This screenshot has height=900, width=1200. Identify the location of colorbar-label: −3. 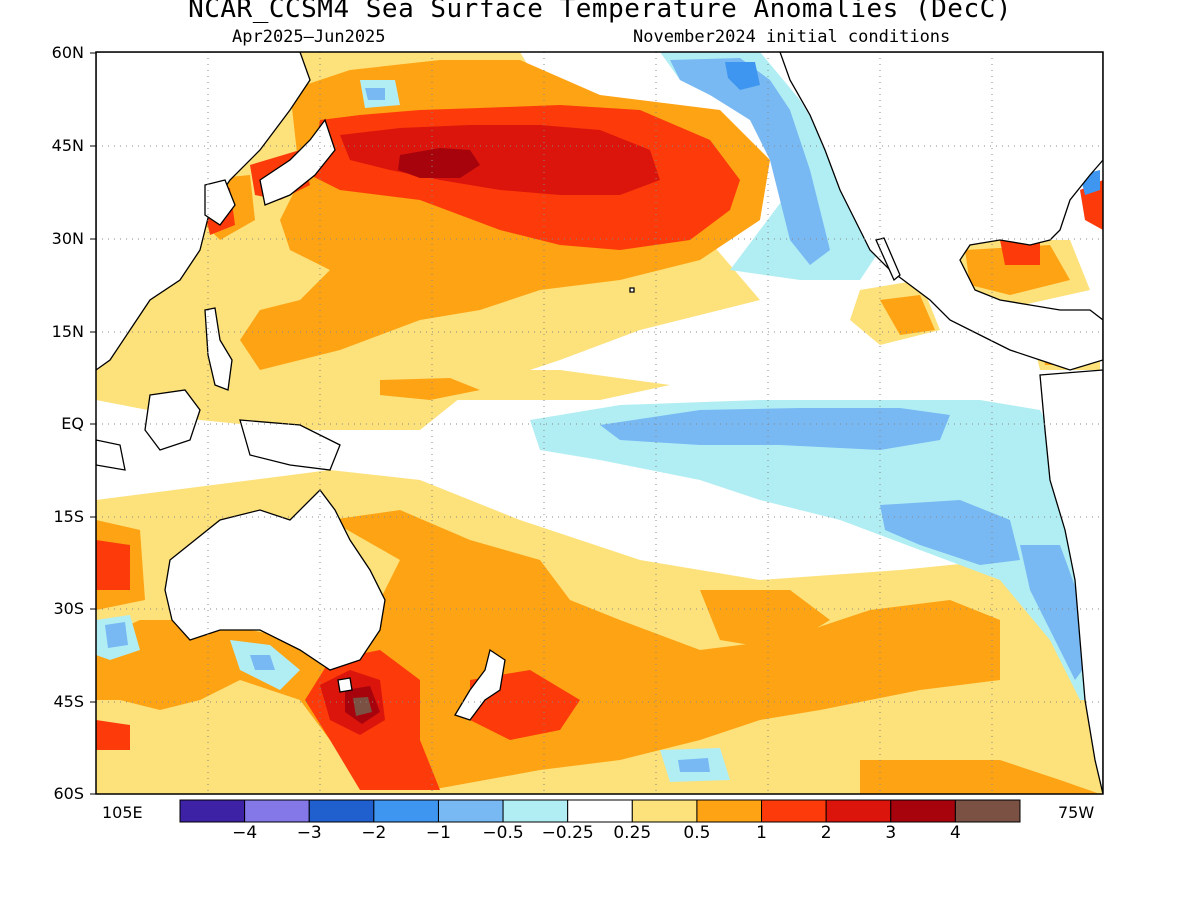
(309, 833).